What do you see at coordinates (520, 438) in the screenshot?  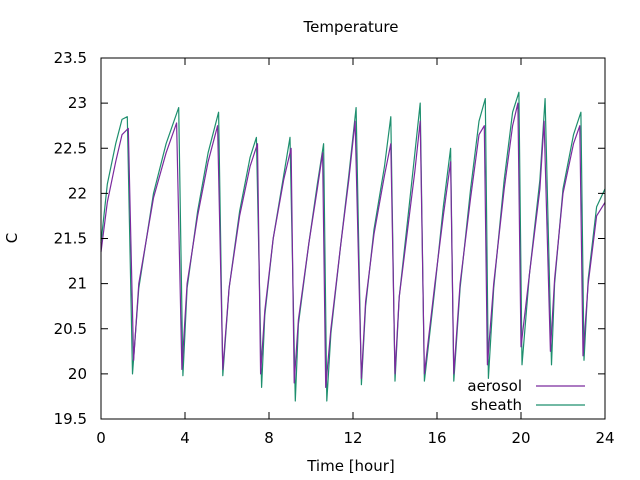 I see `x-tick-label: 20` at bounding box center [520, 438].